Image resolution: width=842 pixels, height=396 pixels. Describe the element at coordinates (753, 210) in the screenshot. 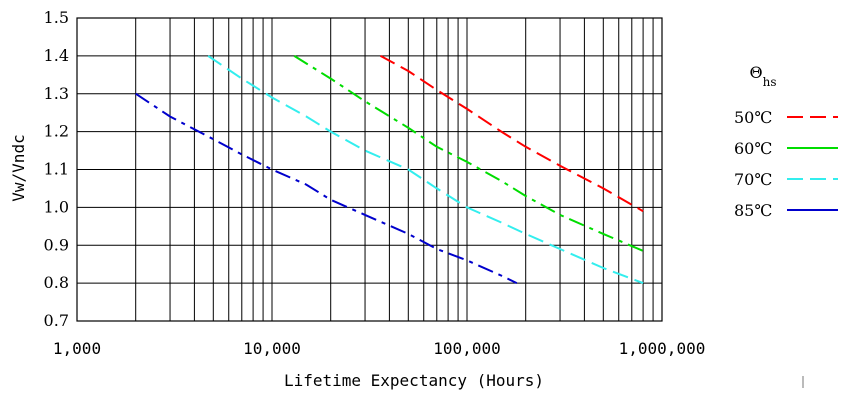

I see `legend-label: 85℃` at that location.